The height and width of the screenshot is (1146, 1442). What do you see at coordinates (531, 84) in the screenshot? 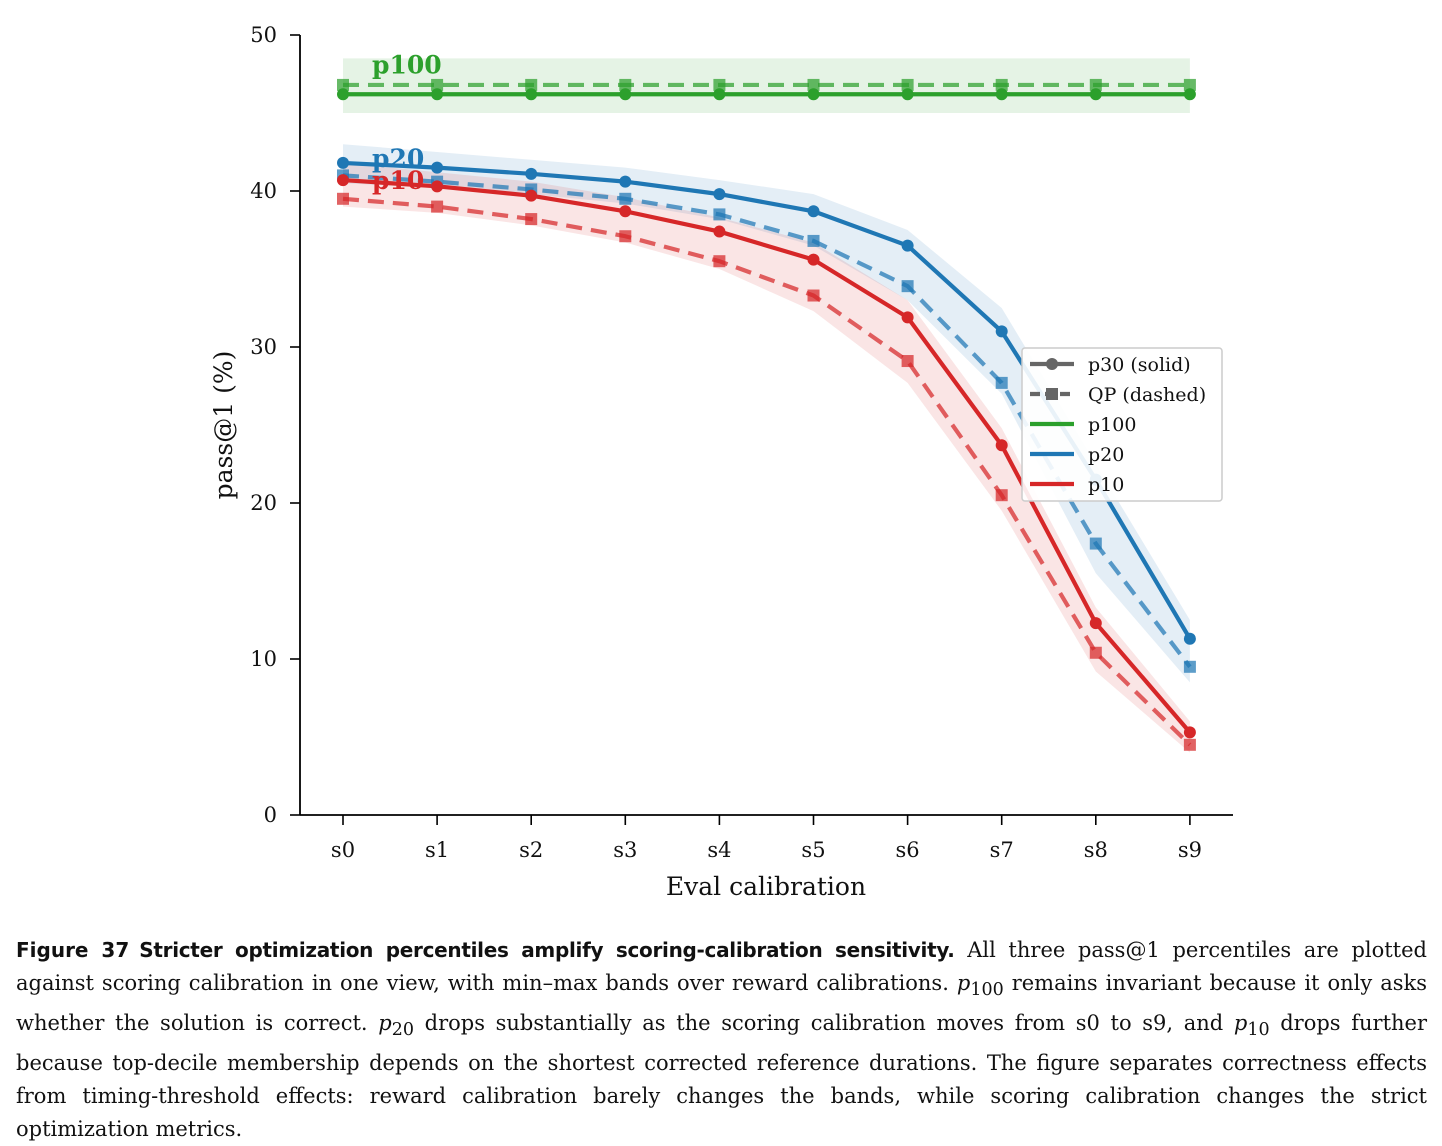
I see `point-p100-dashed-s2` at bounding box center [531, 84].